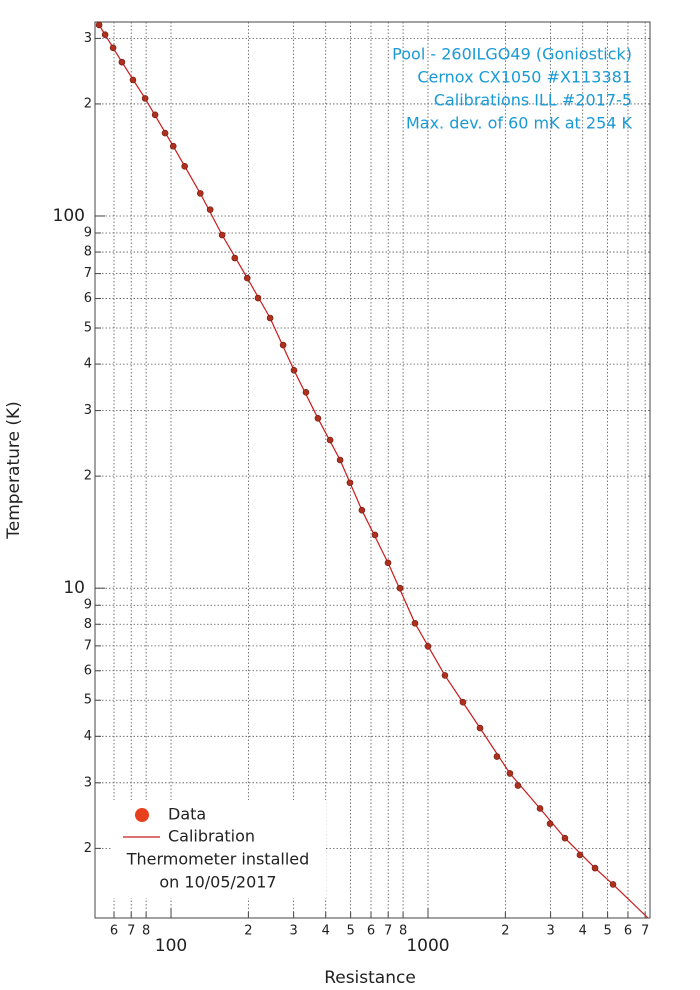 This screenshot has height=990, width=700. What do you see at coordinates (533, 100) in the screenshot?
I see `annotation: Calibrations ILL #2017-5` at bounding box center [533, 100].